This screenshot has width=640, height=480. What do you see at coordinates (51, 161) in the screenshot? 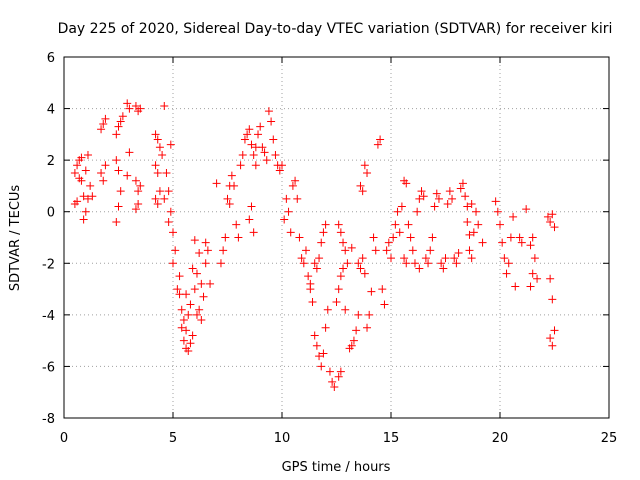
I see `y-tick-label: 2` at bounding box center [51, 161].